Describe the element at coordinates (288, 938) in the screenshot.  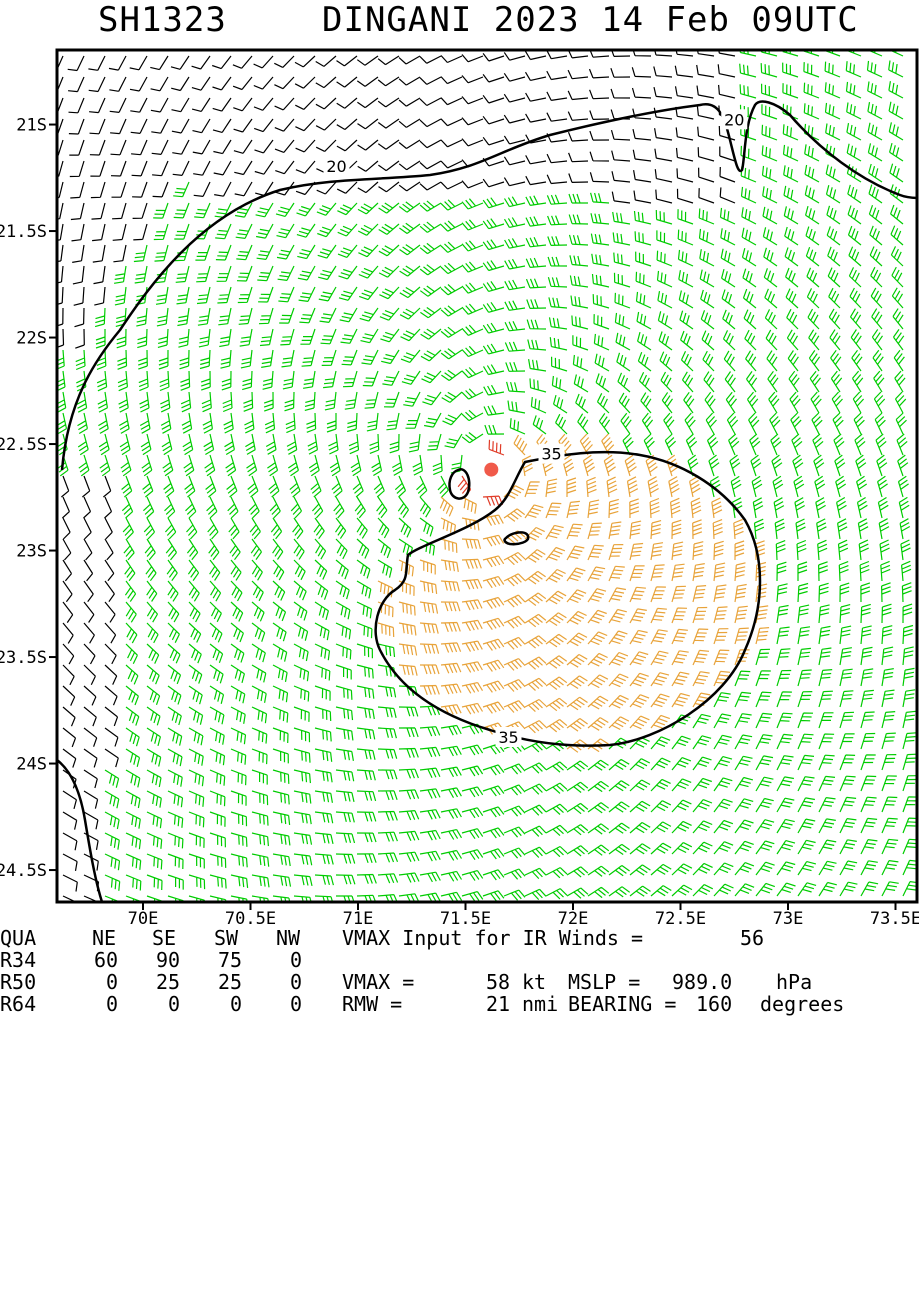
I see `quadrant-header-nw: NW` at that location.